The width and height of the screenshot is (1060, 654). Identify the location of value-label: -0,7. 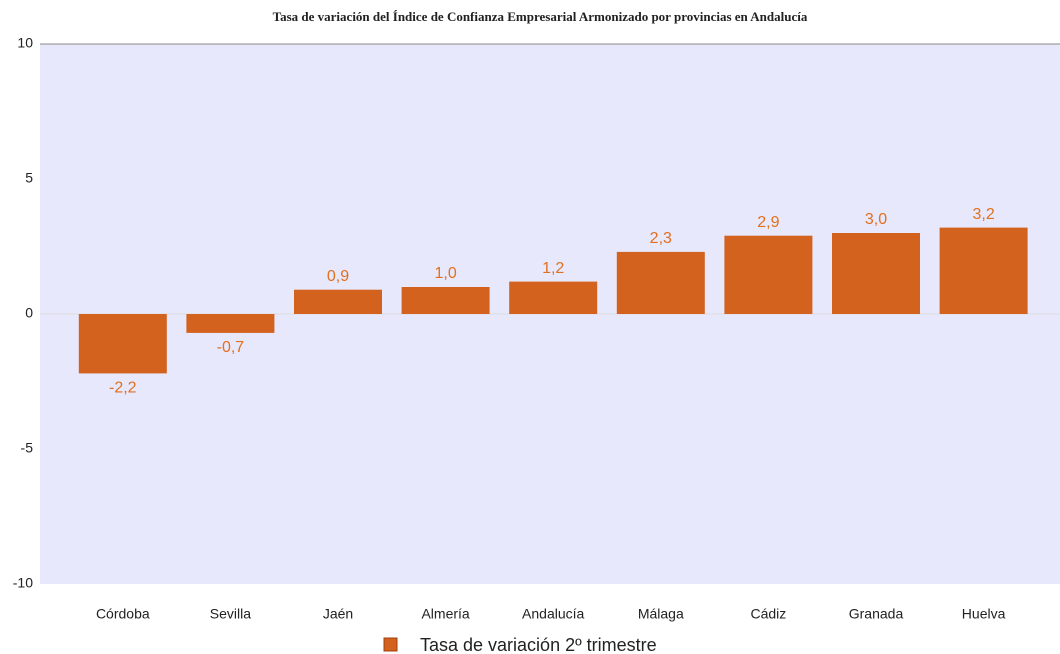
(231, 347).